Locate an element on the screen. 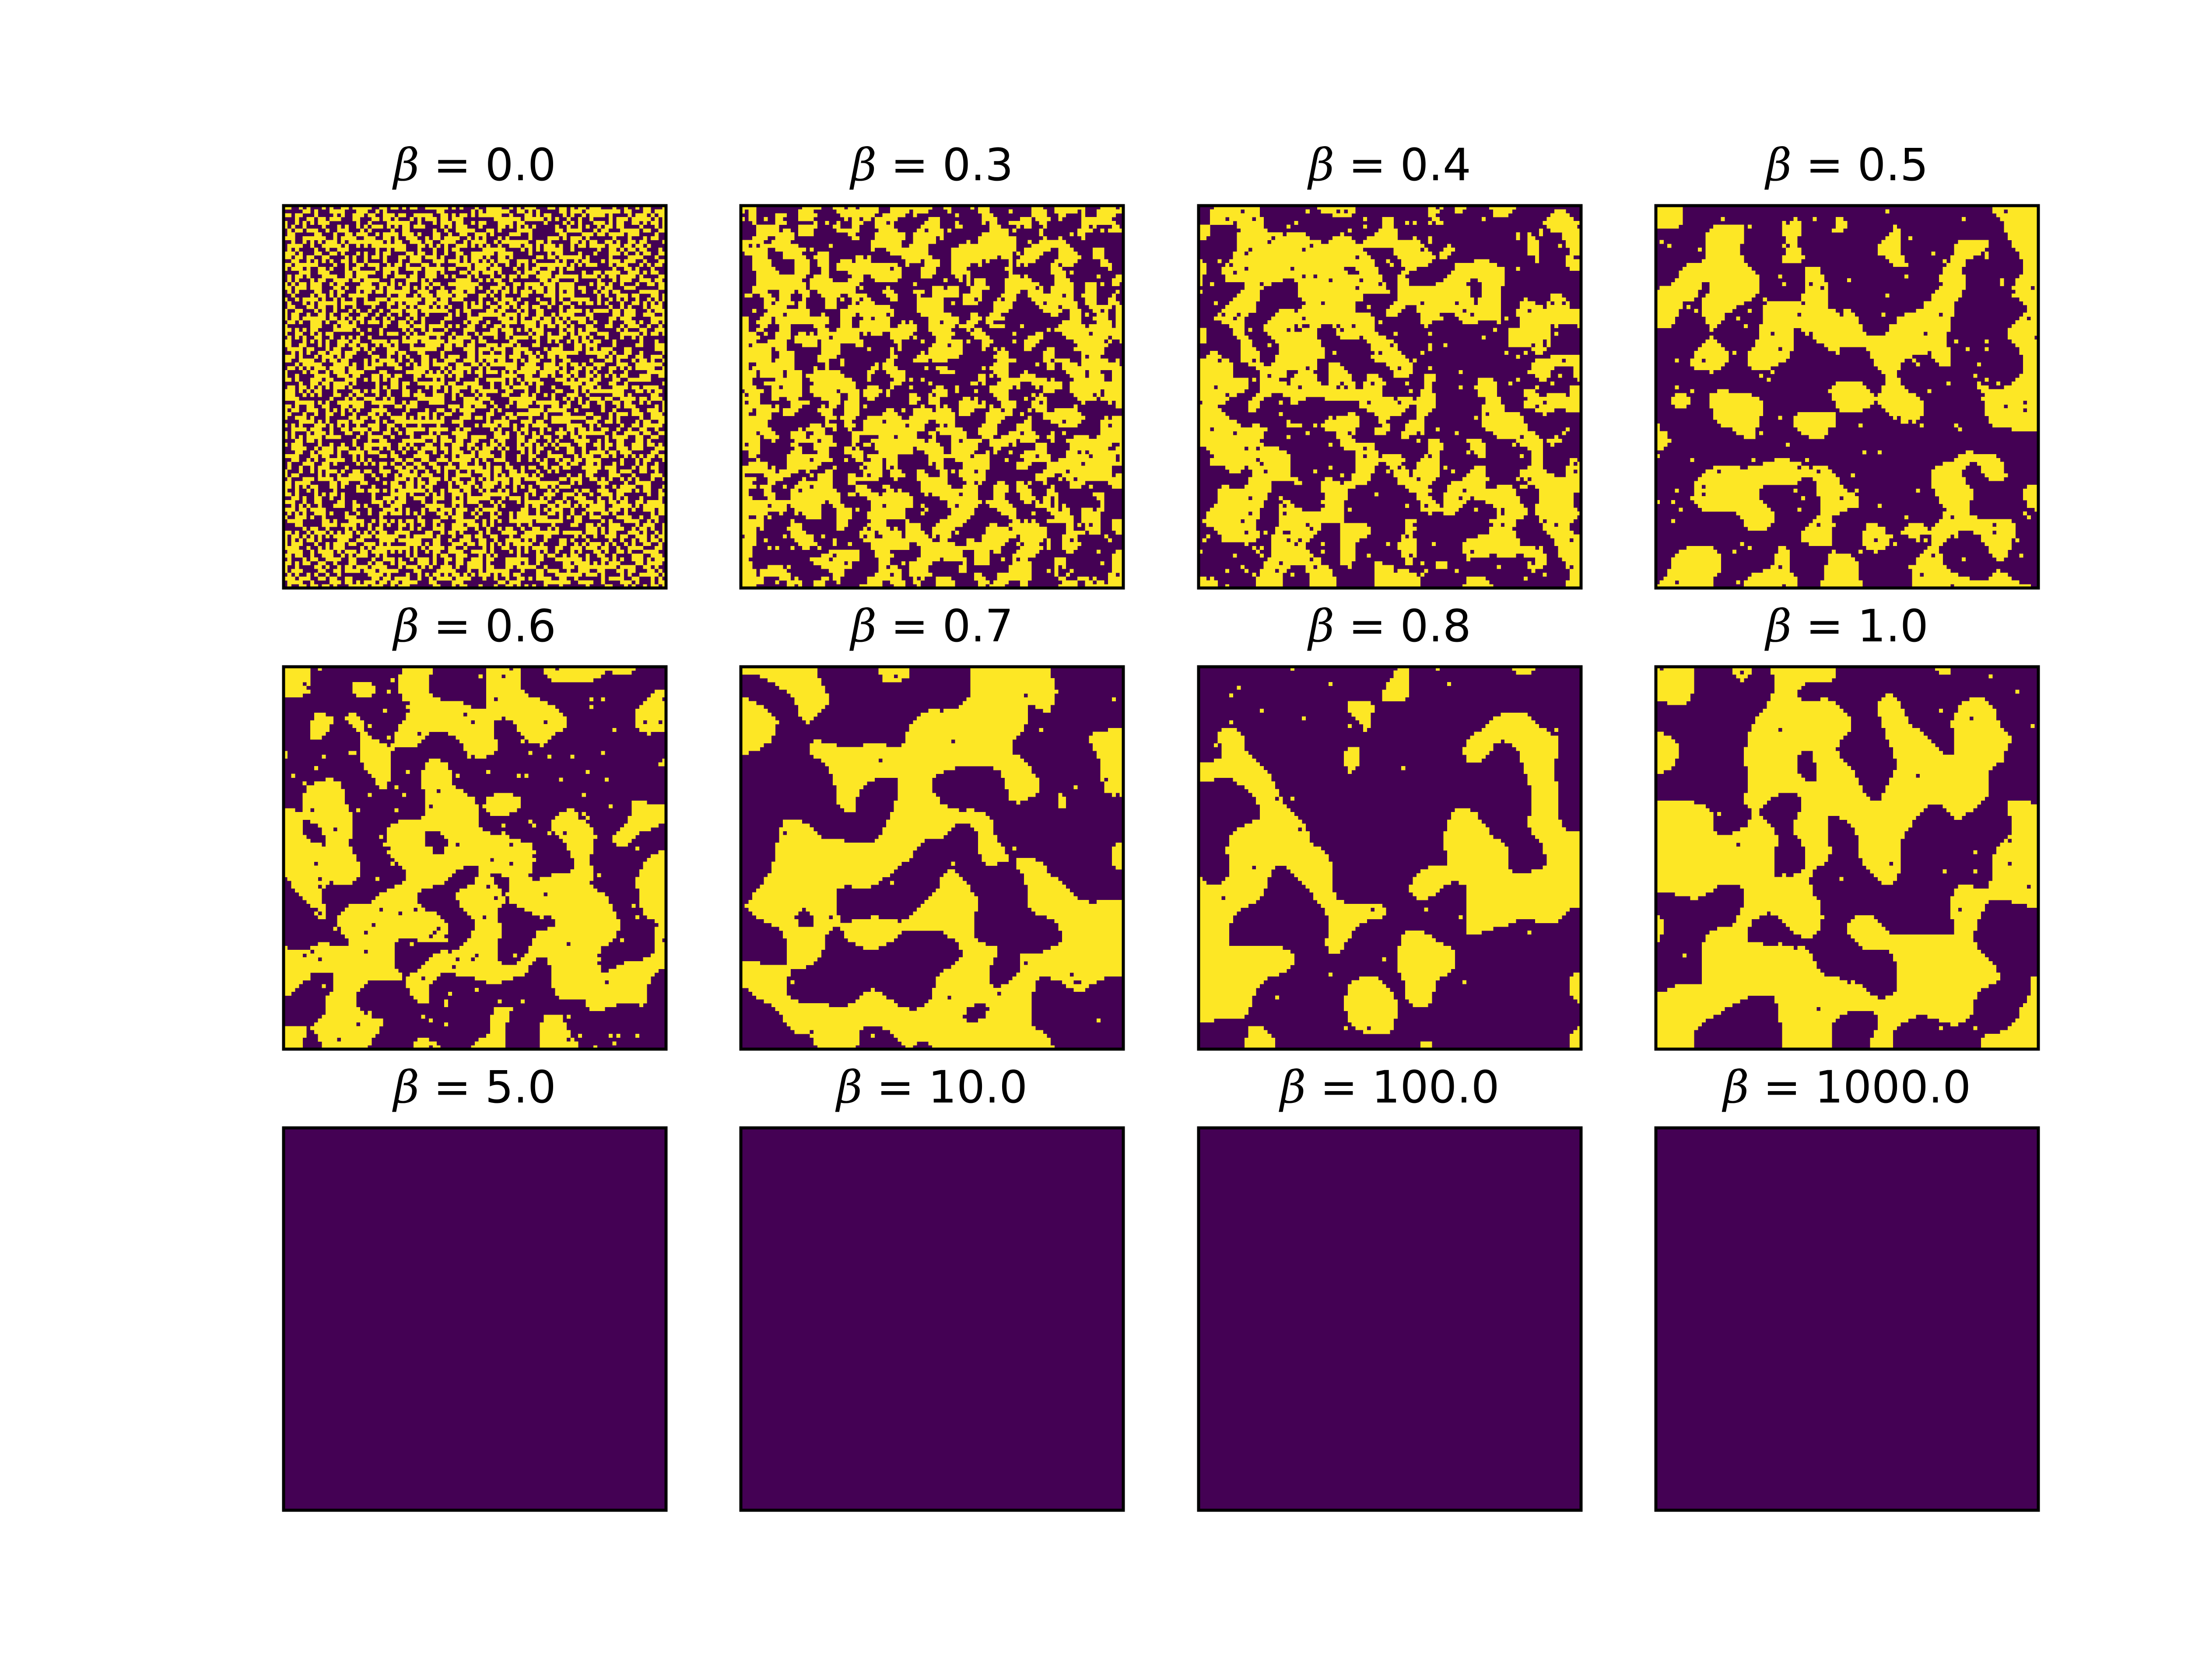  beta-value: = 5.0 is located at coordinates (487, 1087).